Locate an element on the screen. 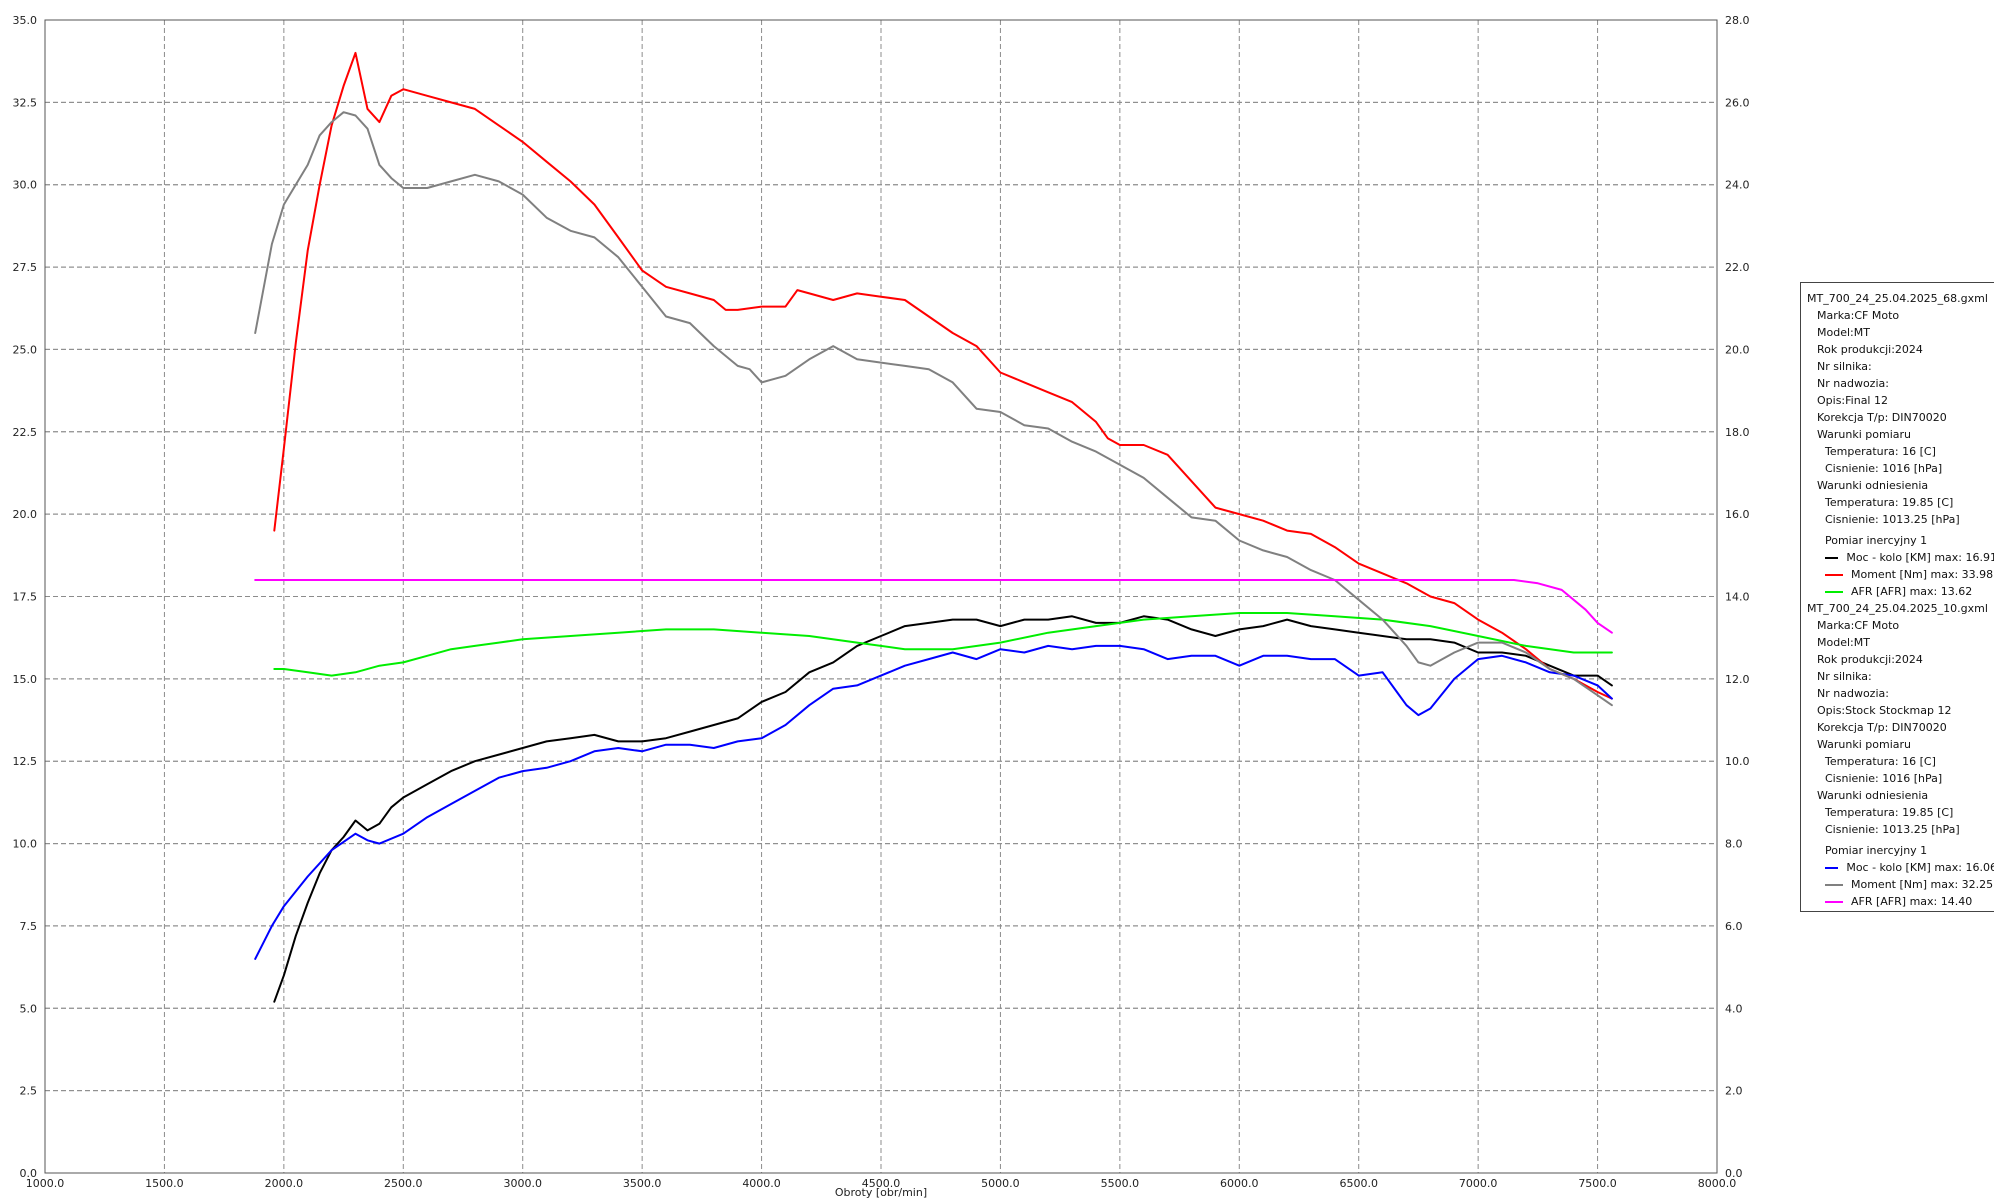 The height and width of the screenshot is (1204, 1994). series-line-run2-afr is located at coordinates (933, 606).